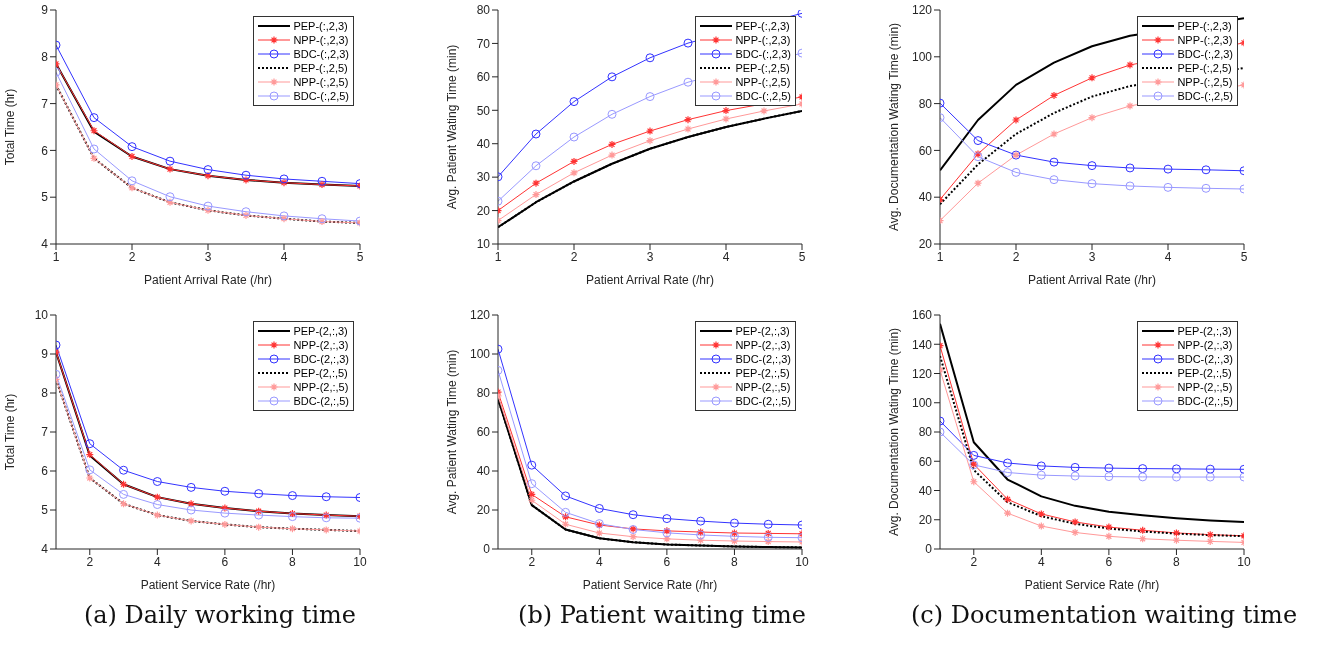 The width and height of the screenshot is (1327, 647). Describe the element at coordinates (802, 256) in the screenshot. I see `x-tick-label: 5` at that location.